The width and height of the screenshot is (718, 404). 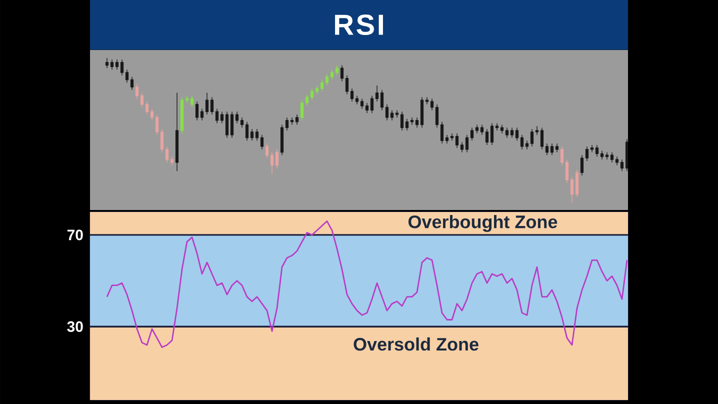 What do you see at coordinates (416, 344) in the screenshot?
I see `band-label: Oversold Zone` at bounding box center [416, 344].